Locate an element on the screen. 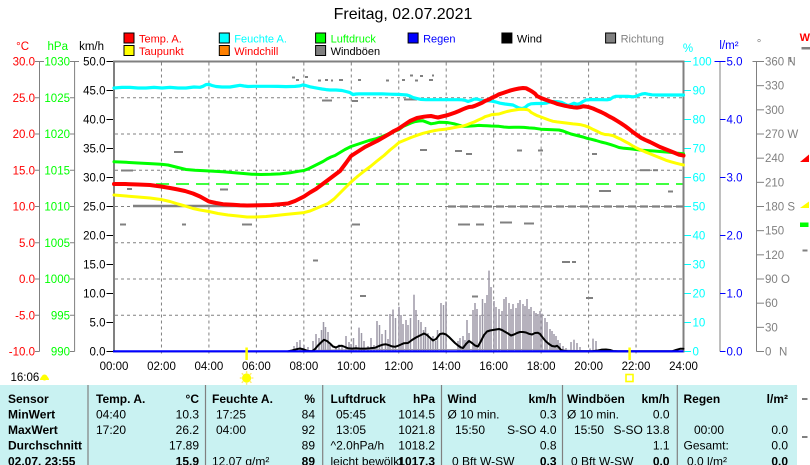 The height and width of the screenshot is (465, 810). svg-text: 330 is located at coordinates (774, 87).